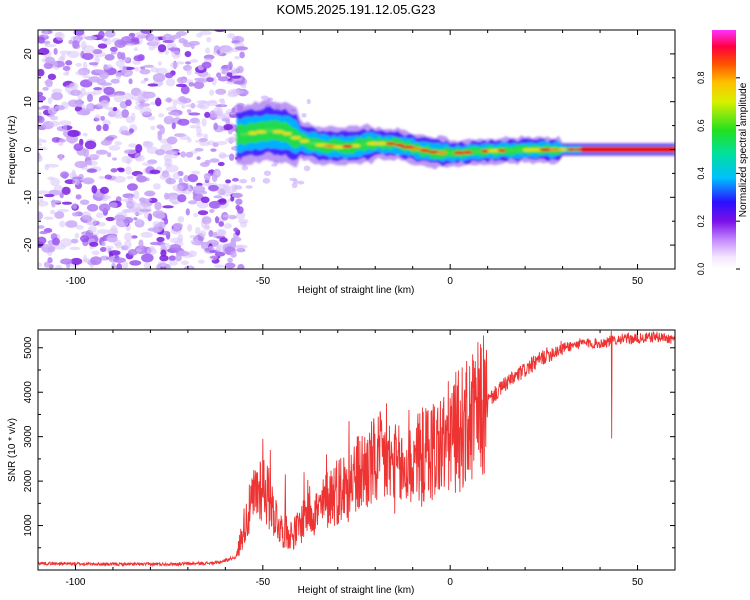  Describe the element at coordinates (701, 221) in the screenshot. I see `colorbar-tick-label: 0.2` at that location.